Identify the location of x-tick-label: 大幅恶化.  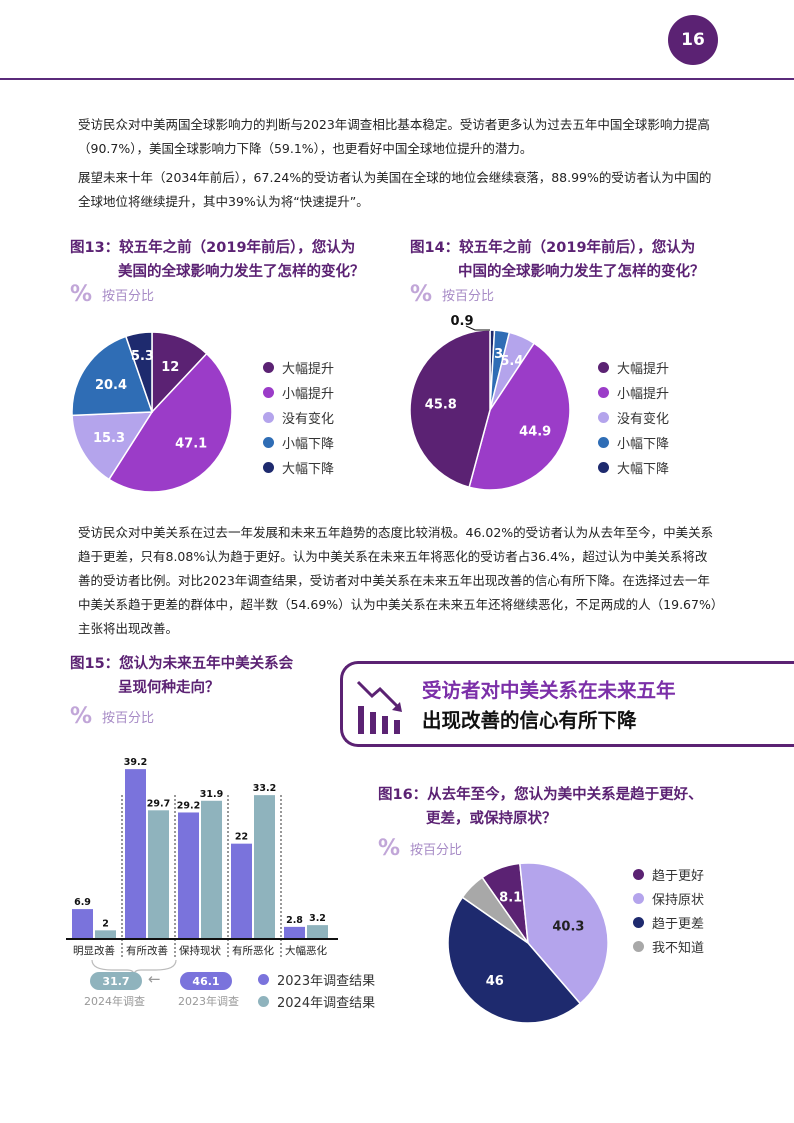
(306, 950).